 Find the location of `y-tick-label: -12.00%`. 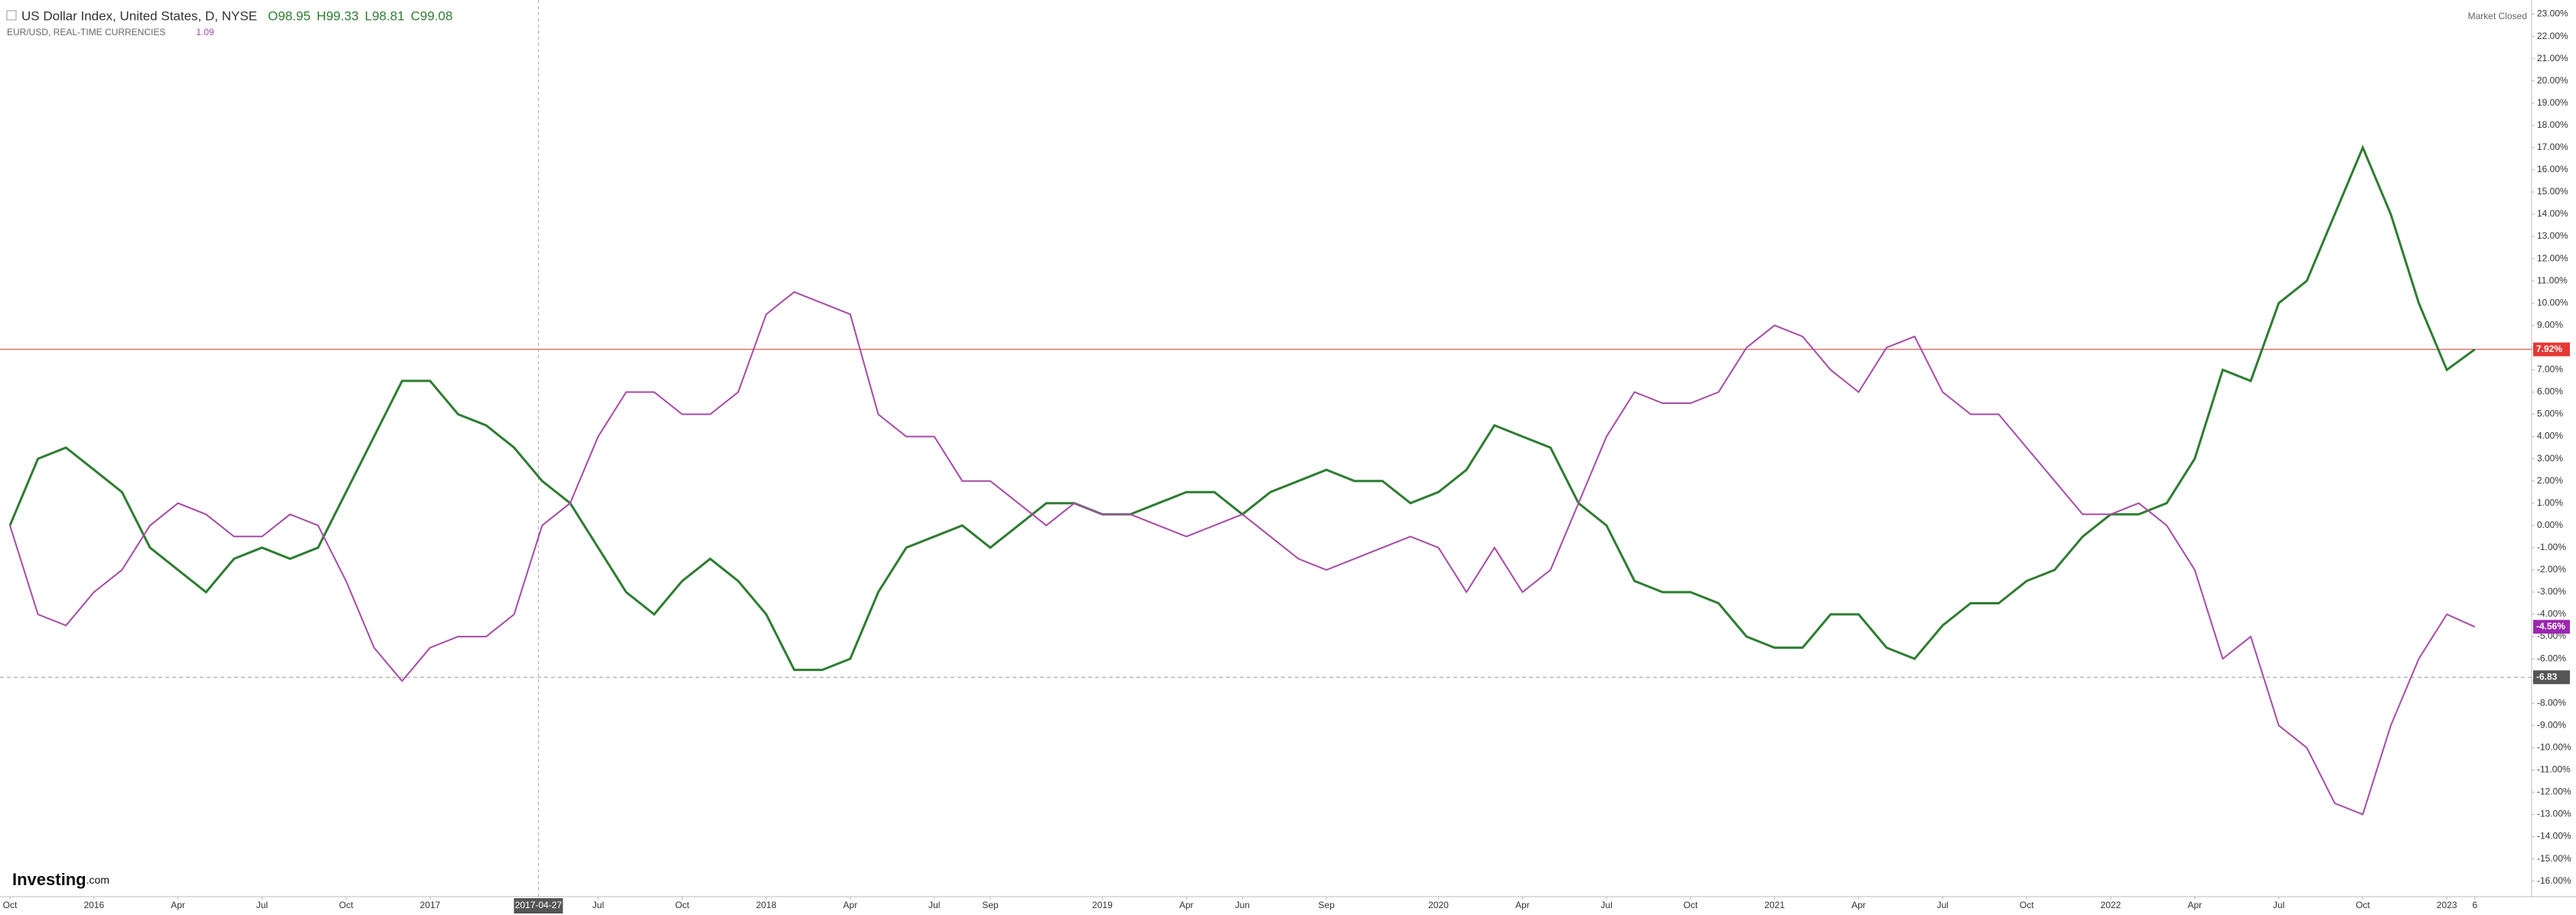

y-tick-label: -12.00% is located at coordinates (2554, 791).